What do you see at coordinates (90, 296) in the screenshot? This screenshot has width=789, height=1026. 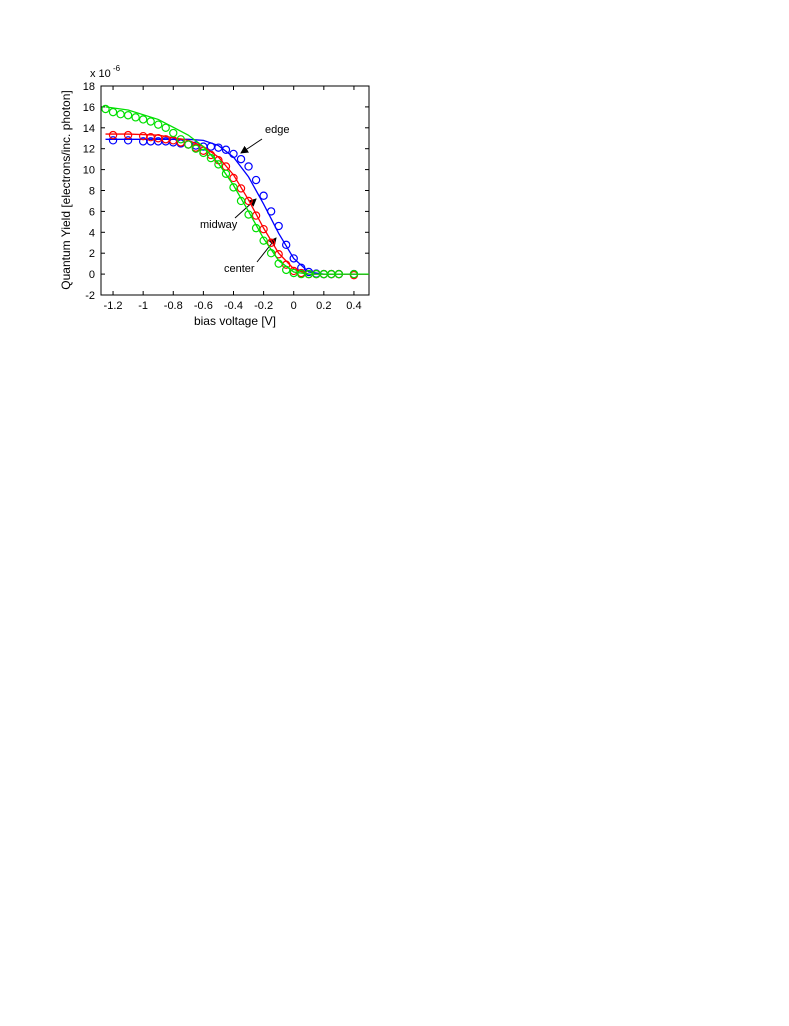 I see `y-tick-label: -2` at bounding box center [90, 296].